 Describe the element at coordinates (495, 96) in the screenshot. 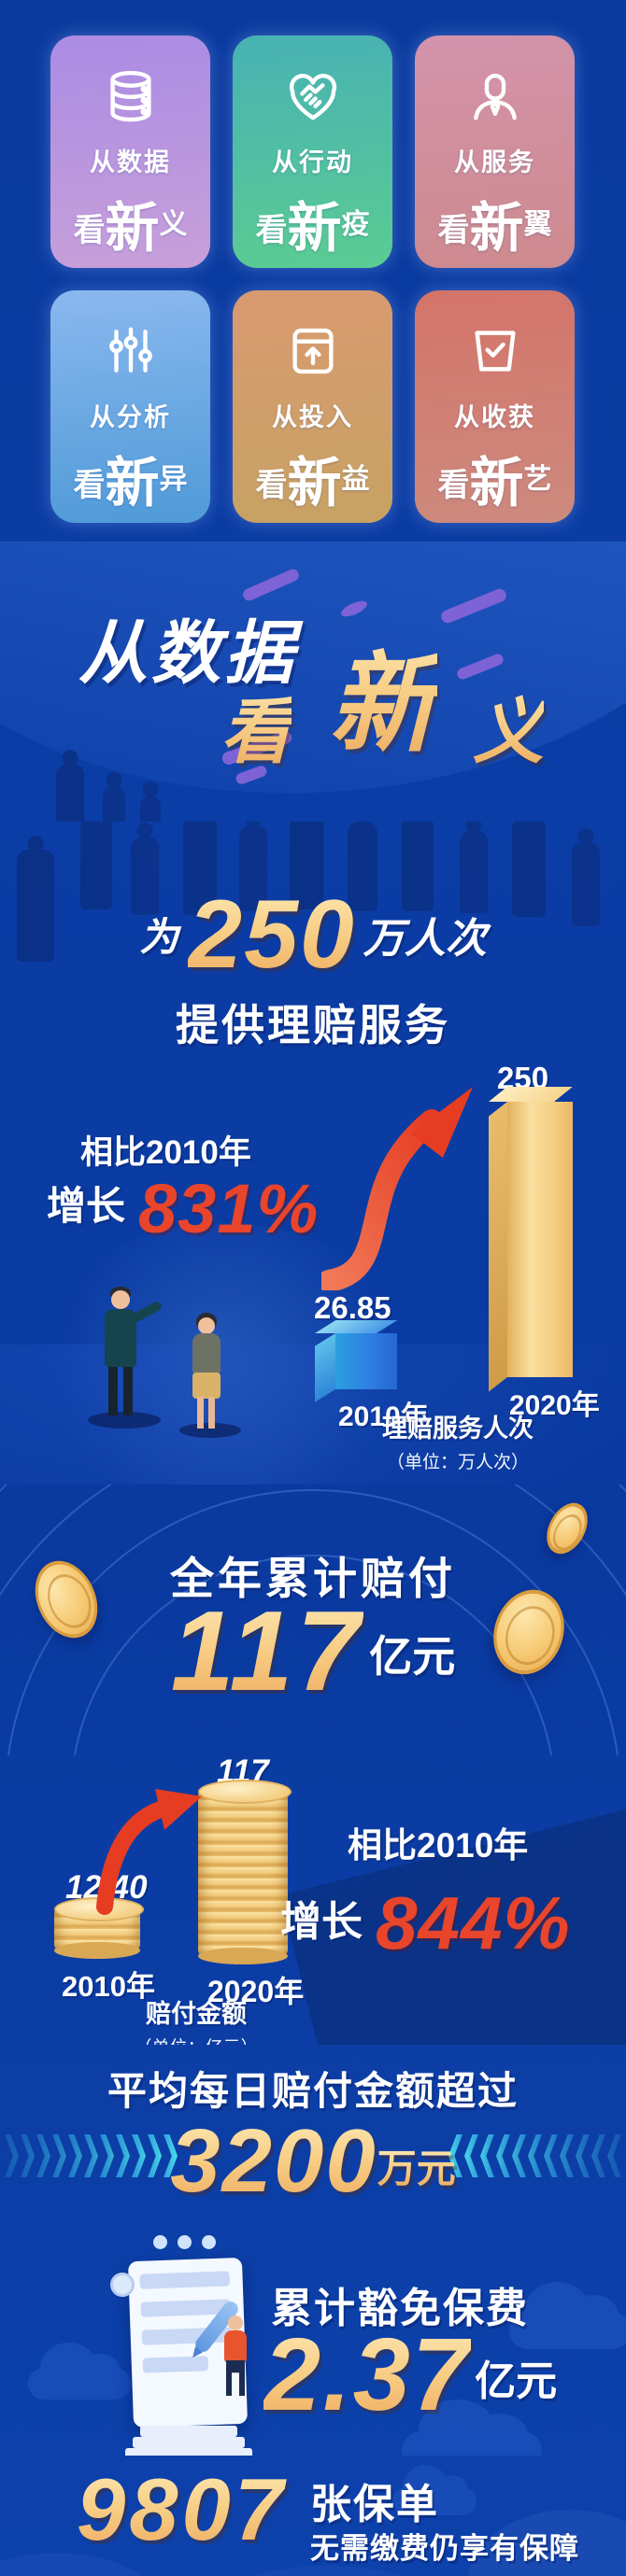

I see `person-icon` at that location.